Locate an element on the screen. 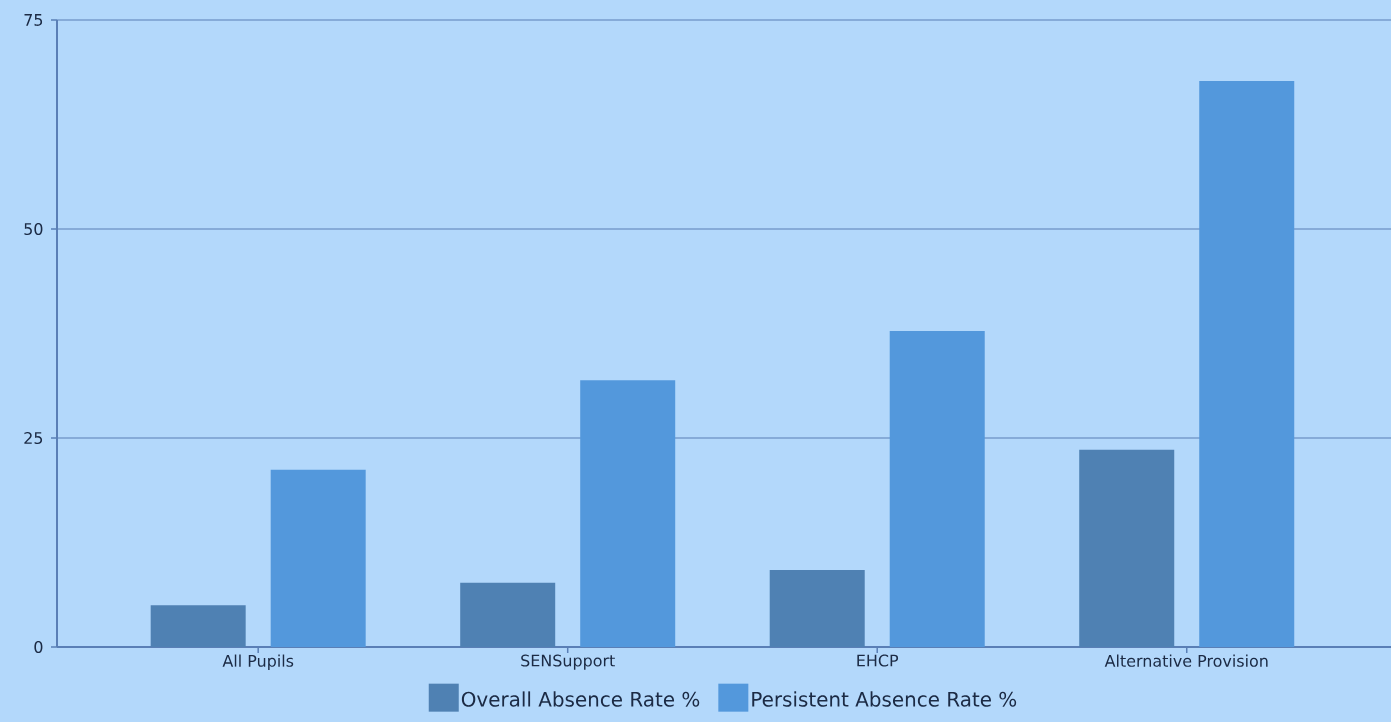 The image size is (1391, 722). x-tick-label: SENSupport is located at coordinates (568, 662).